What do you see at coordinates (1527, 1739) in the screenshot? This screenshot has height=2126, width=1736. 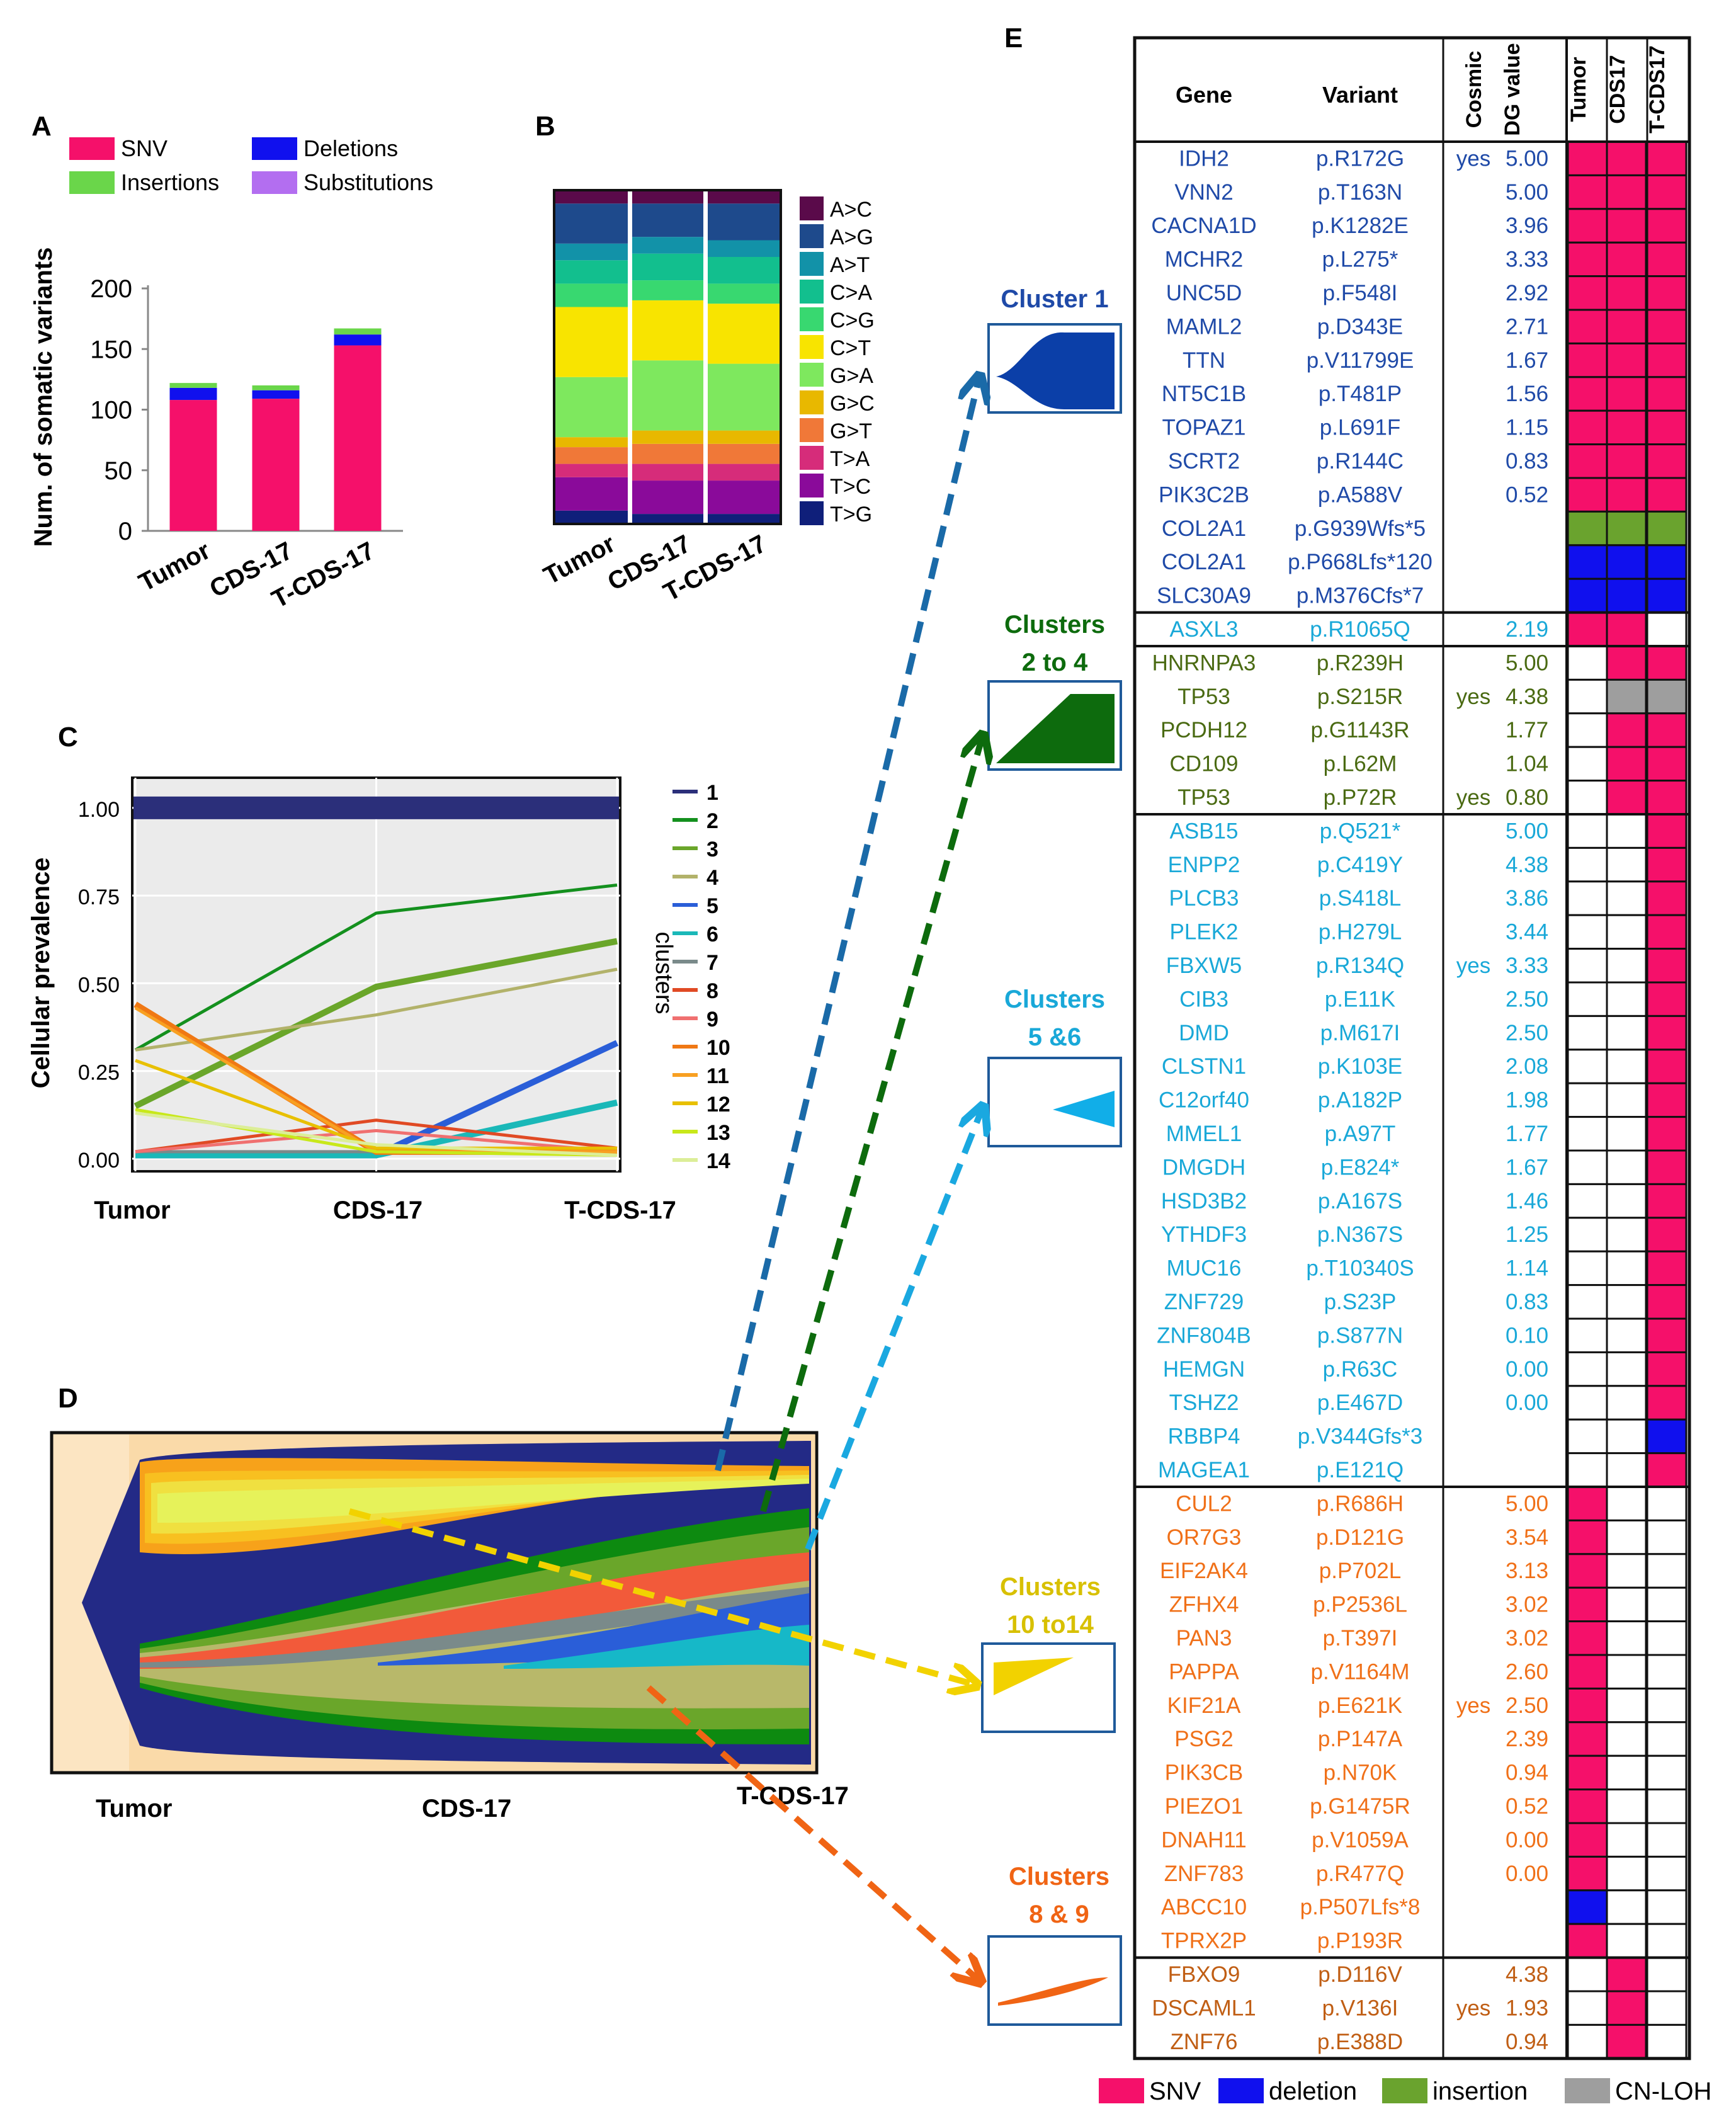 I see `e-dg-psg2: 2.39` at bounding box center [1527, 1739].